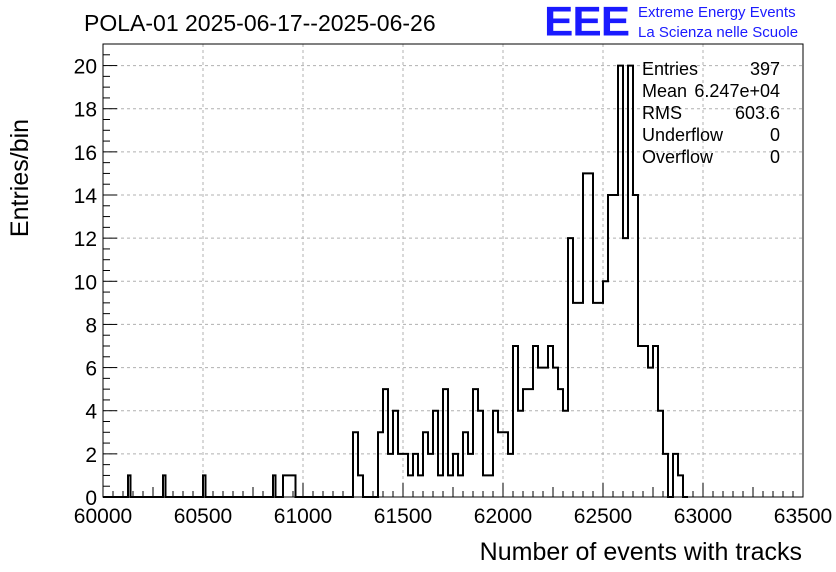 The height and width of the screenshot is (572, 836). What do you see at coordinates (91, 498) in the screenshot?
I see `y-tick-label: 0` at bounding box center [91, 498].